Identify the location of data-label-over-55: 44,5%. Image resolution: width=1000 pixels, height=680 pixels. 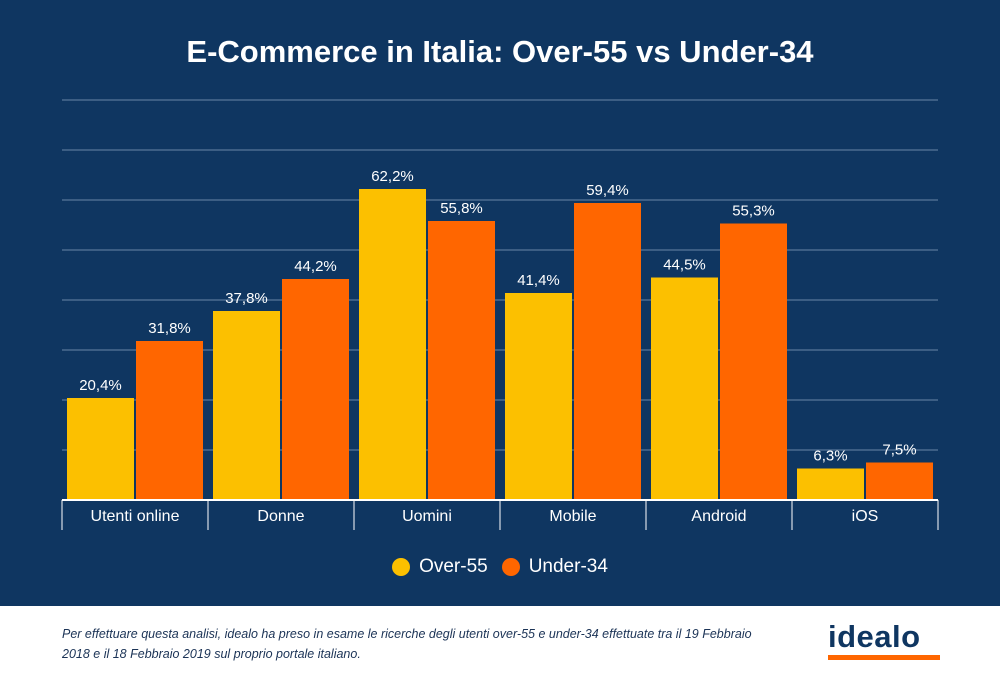
(684, 265).